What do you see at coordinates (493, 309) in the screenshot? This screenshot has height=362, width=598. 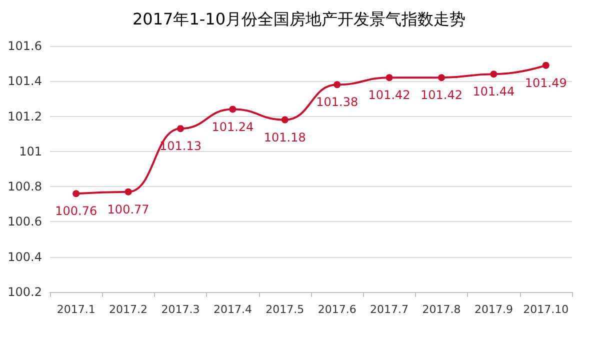 I see `x-tick-label: 2017.9` at bounding box center [493, 309].